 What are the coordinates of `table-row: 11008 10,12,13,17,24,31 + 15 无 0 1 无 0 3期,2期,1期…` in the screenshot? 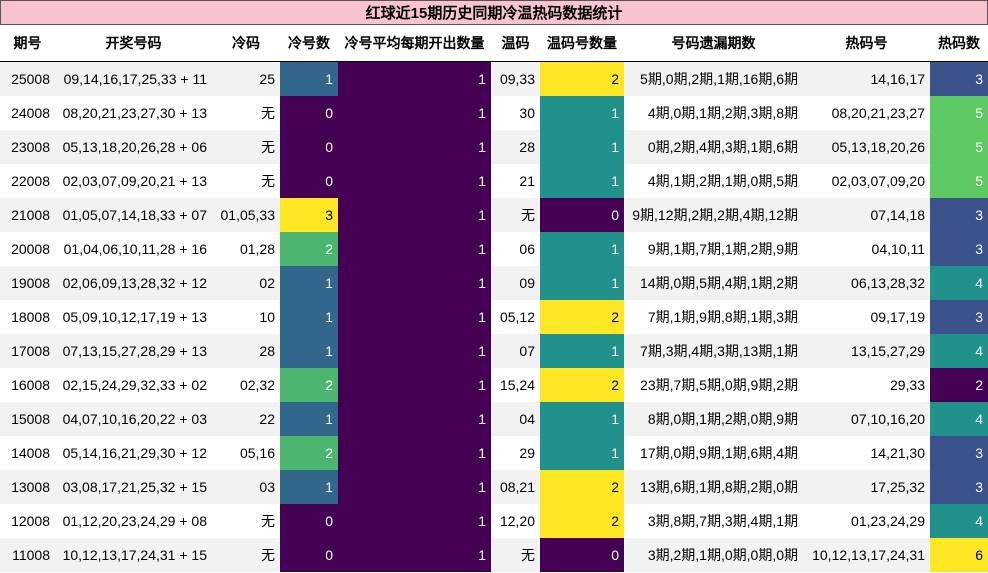 It's located at (494, 555).